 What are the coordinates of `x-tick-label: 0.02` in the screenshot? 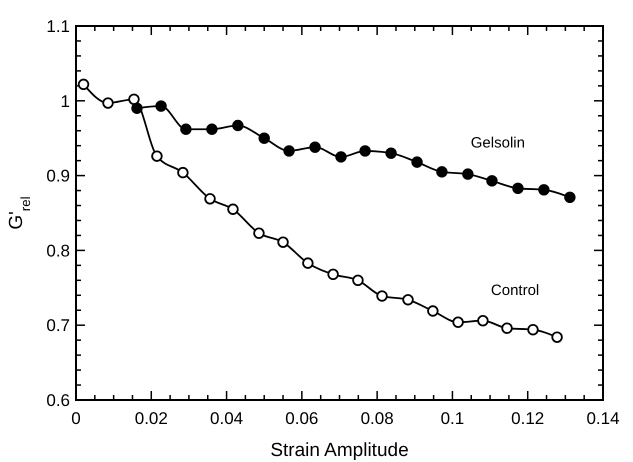 It's located at (151, 418).